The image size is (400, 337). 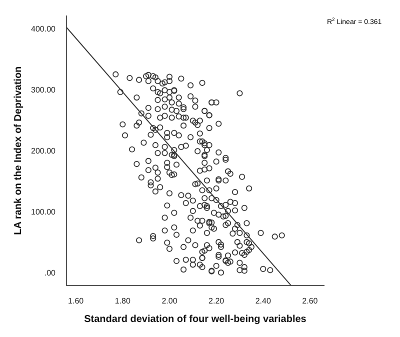 What do you see at coordinates (43, 151) in the screenshot?
I see `y-tick-label: 200.00` at bounding box center [43, 151].